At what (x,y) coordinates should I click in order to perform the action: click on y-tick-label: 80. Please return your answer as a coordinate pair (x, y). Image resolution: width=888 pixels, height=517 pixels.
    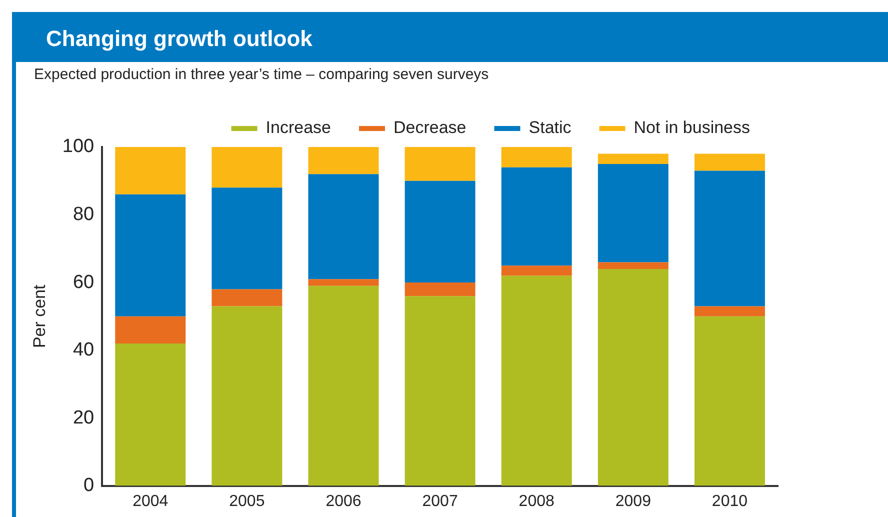
    Looking at the image, I should click on (83, 214).